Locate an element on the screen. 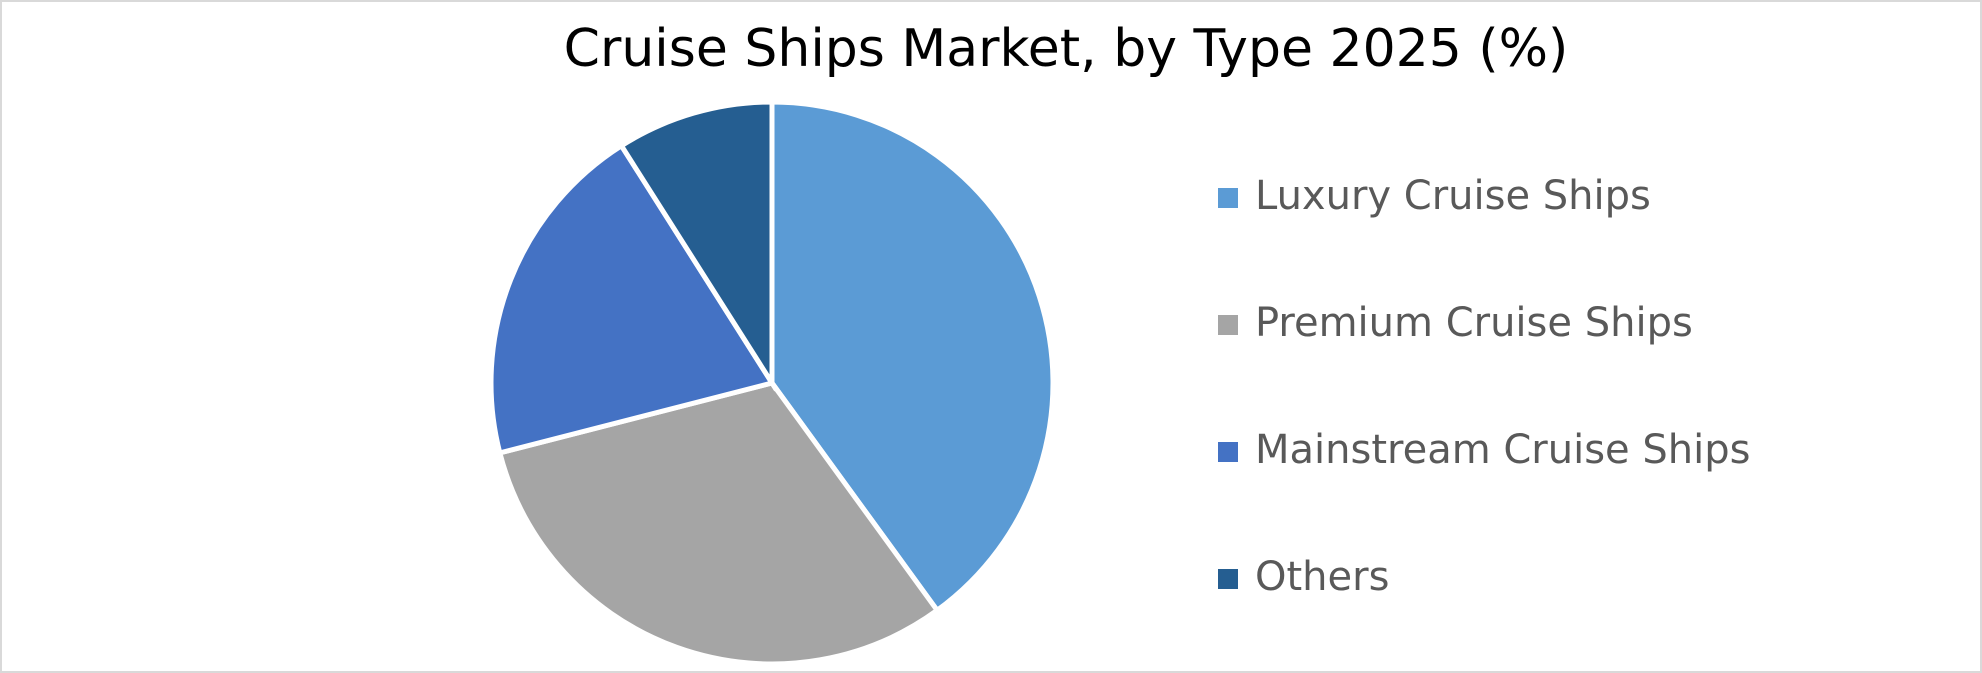  legend-label: Others is located at coordinates (1322, 577).